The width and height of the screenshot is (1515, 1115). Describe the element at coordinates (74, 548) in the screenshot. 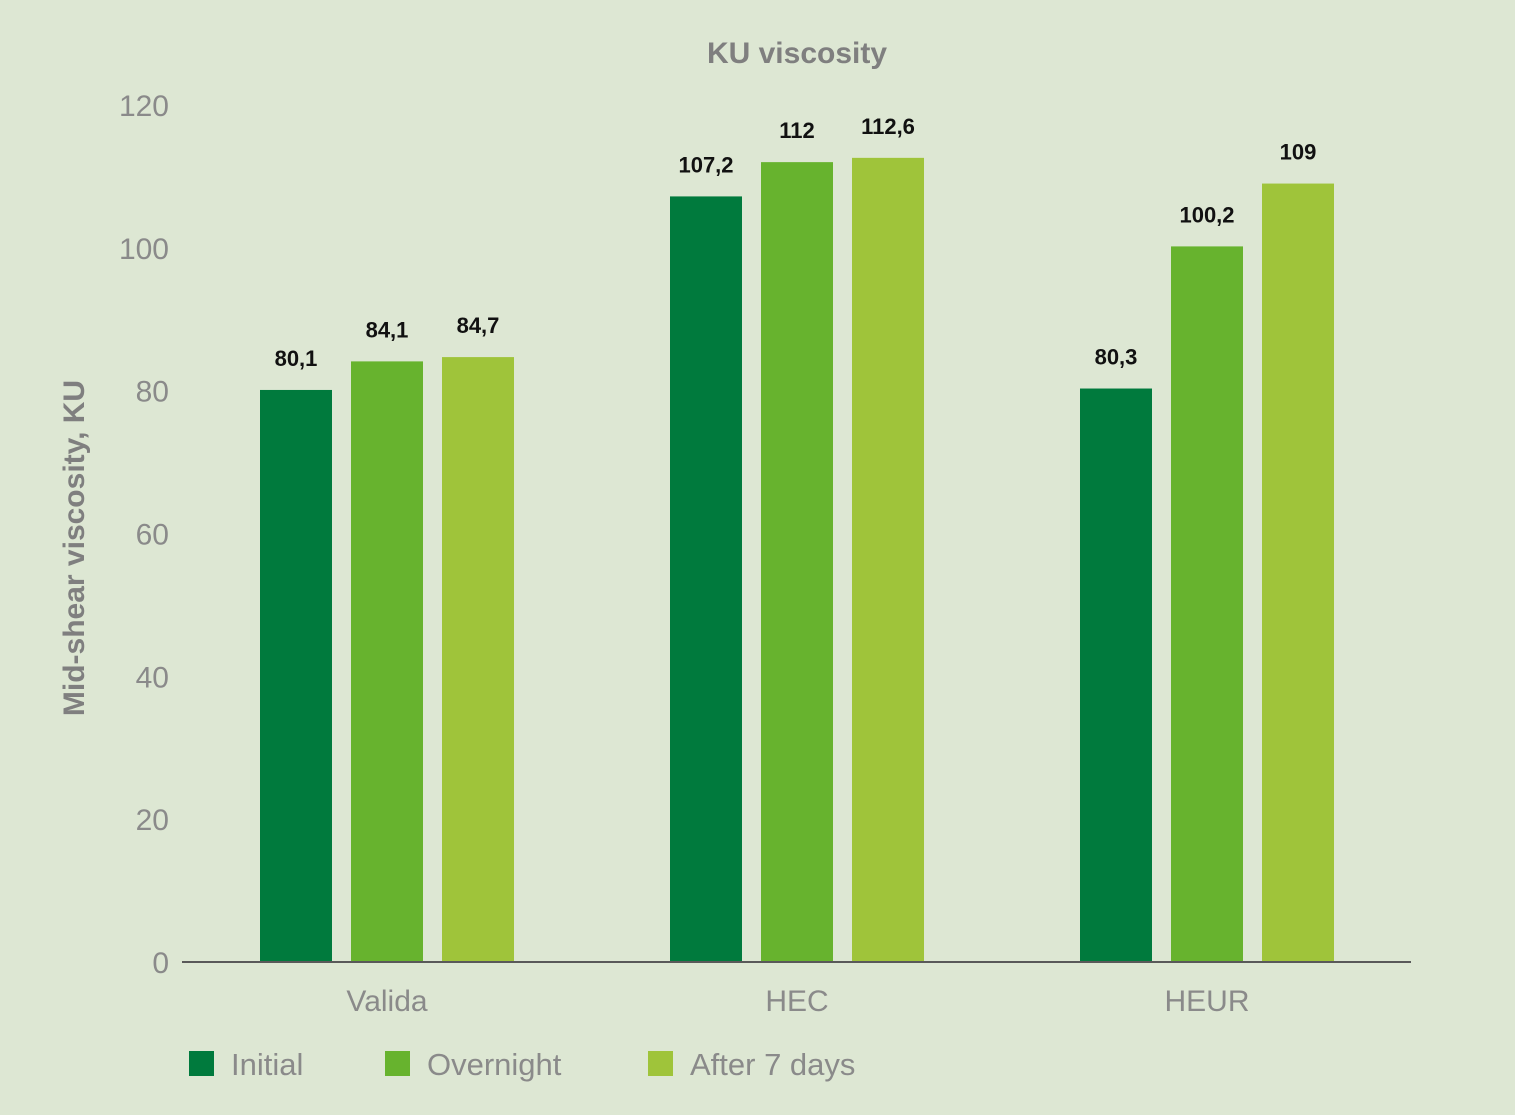

I see `y-axis-label: Mid-shear viscosity, KU` at that location.